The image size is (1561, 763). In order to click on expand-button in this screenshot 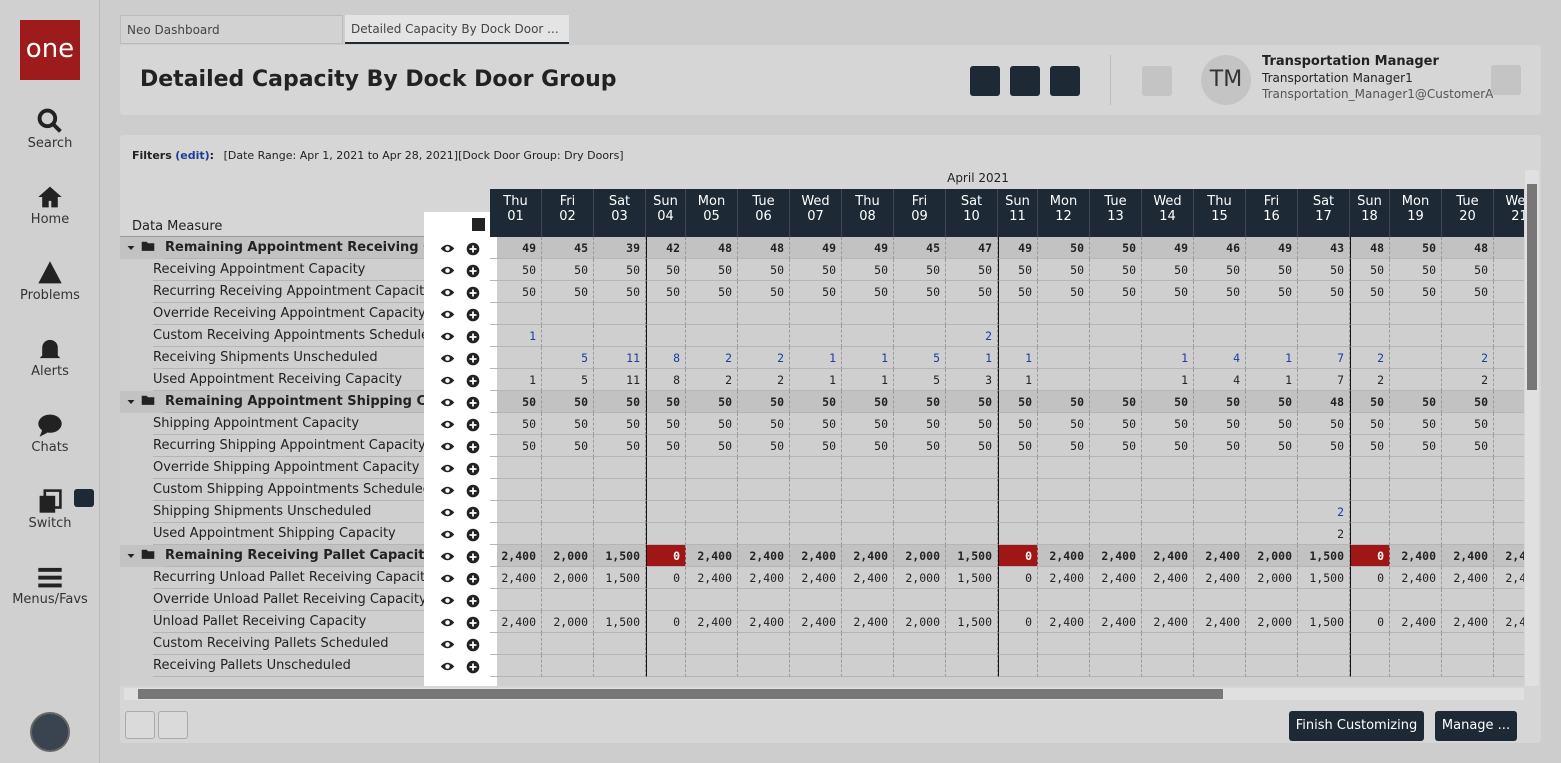, I will do `click(1506, 80)`.